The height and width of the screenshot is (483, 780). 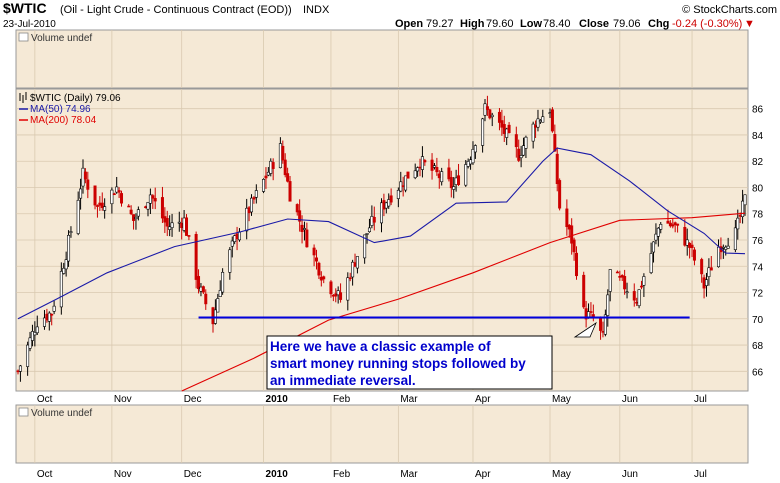 What do you see at coordinates (409, 399) in the screenshot?
I see `x-tick-label: Mar` at bounding box center [409, 399].